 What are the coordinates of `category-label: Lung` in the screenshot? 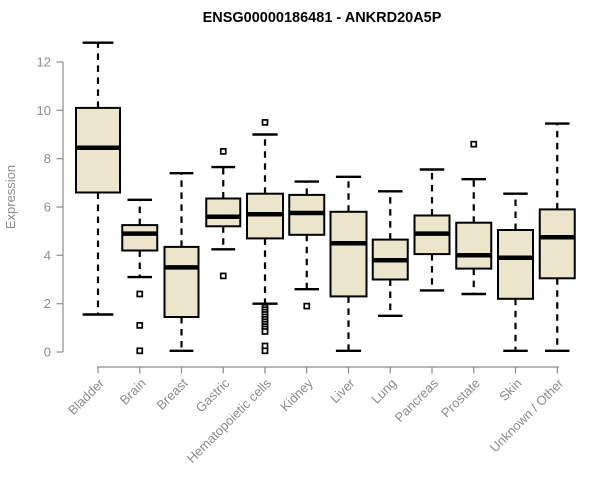 It's located at (383, 391).